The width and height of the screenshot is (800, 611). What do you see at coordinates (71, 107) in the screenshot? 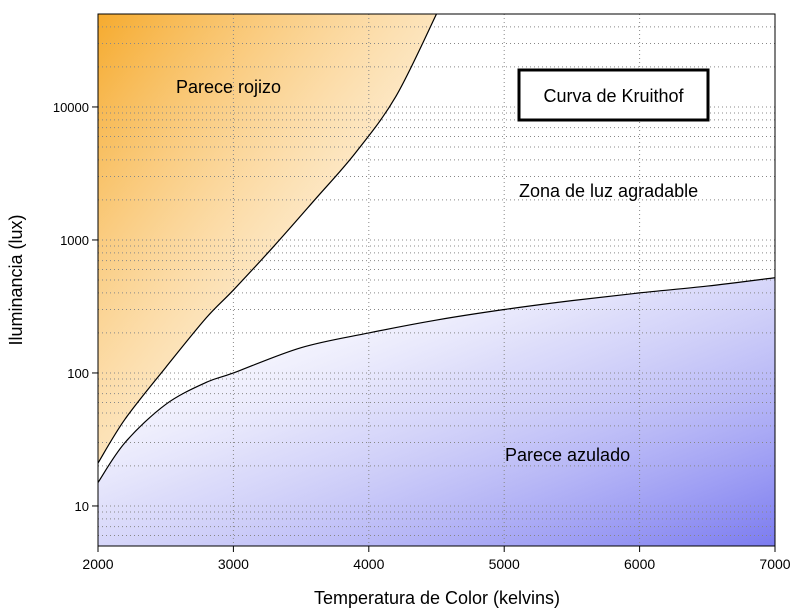
I see `y-tick-label: 10000` at bounding box center [71, 107].